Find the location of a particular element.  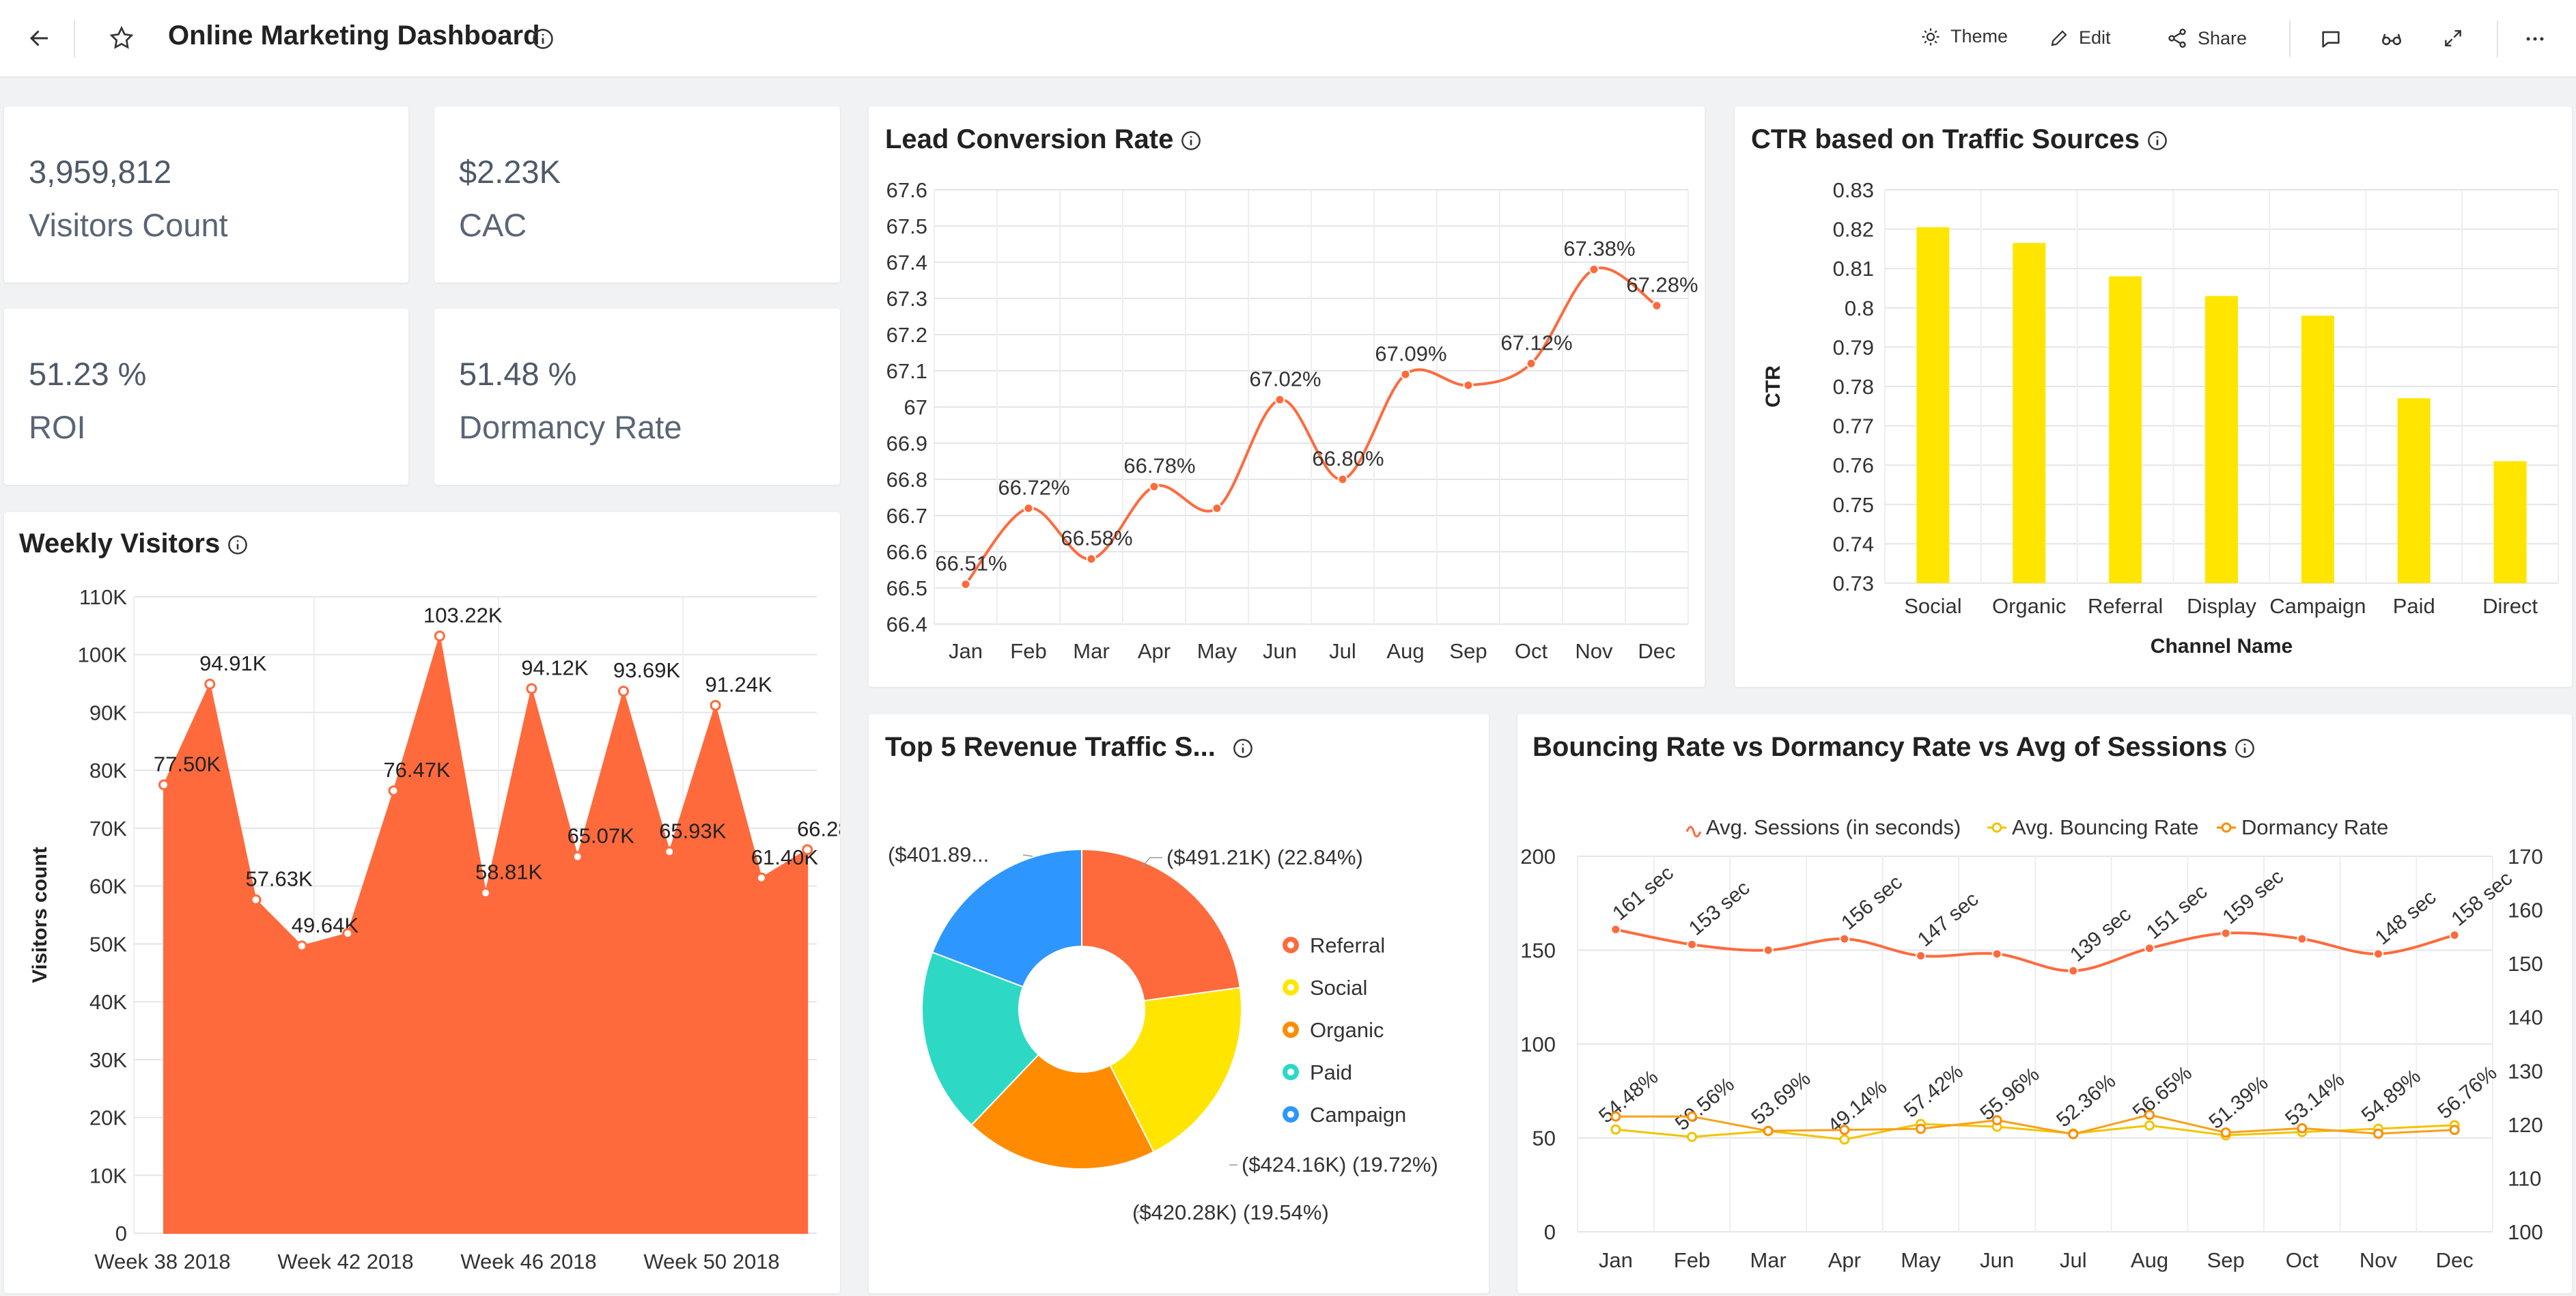

share-label: Share is located at coordinates (2223, 37).